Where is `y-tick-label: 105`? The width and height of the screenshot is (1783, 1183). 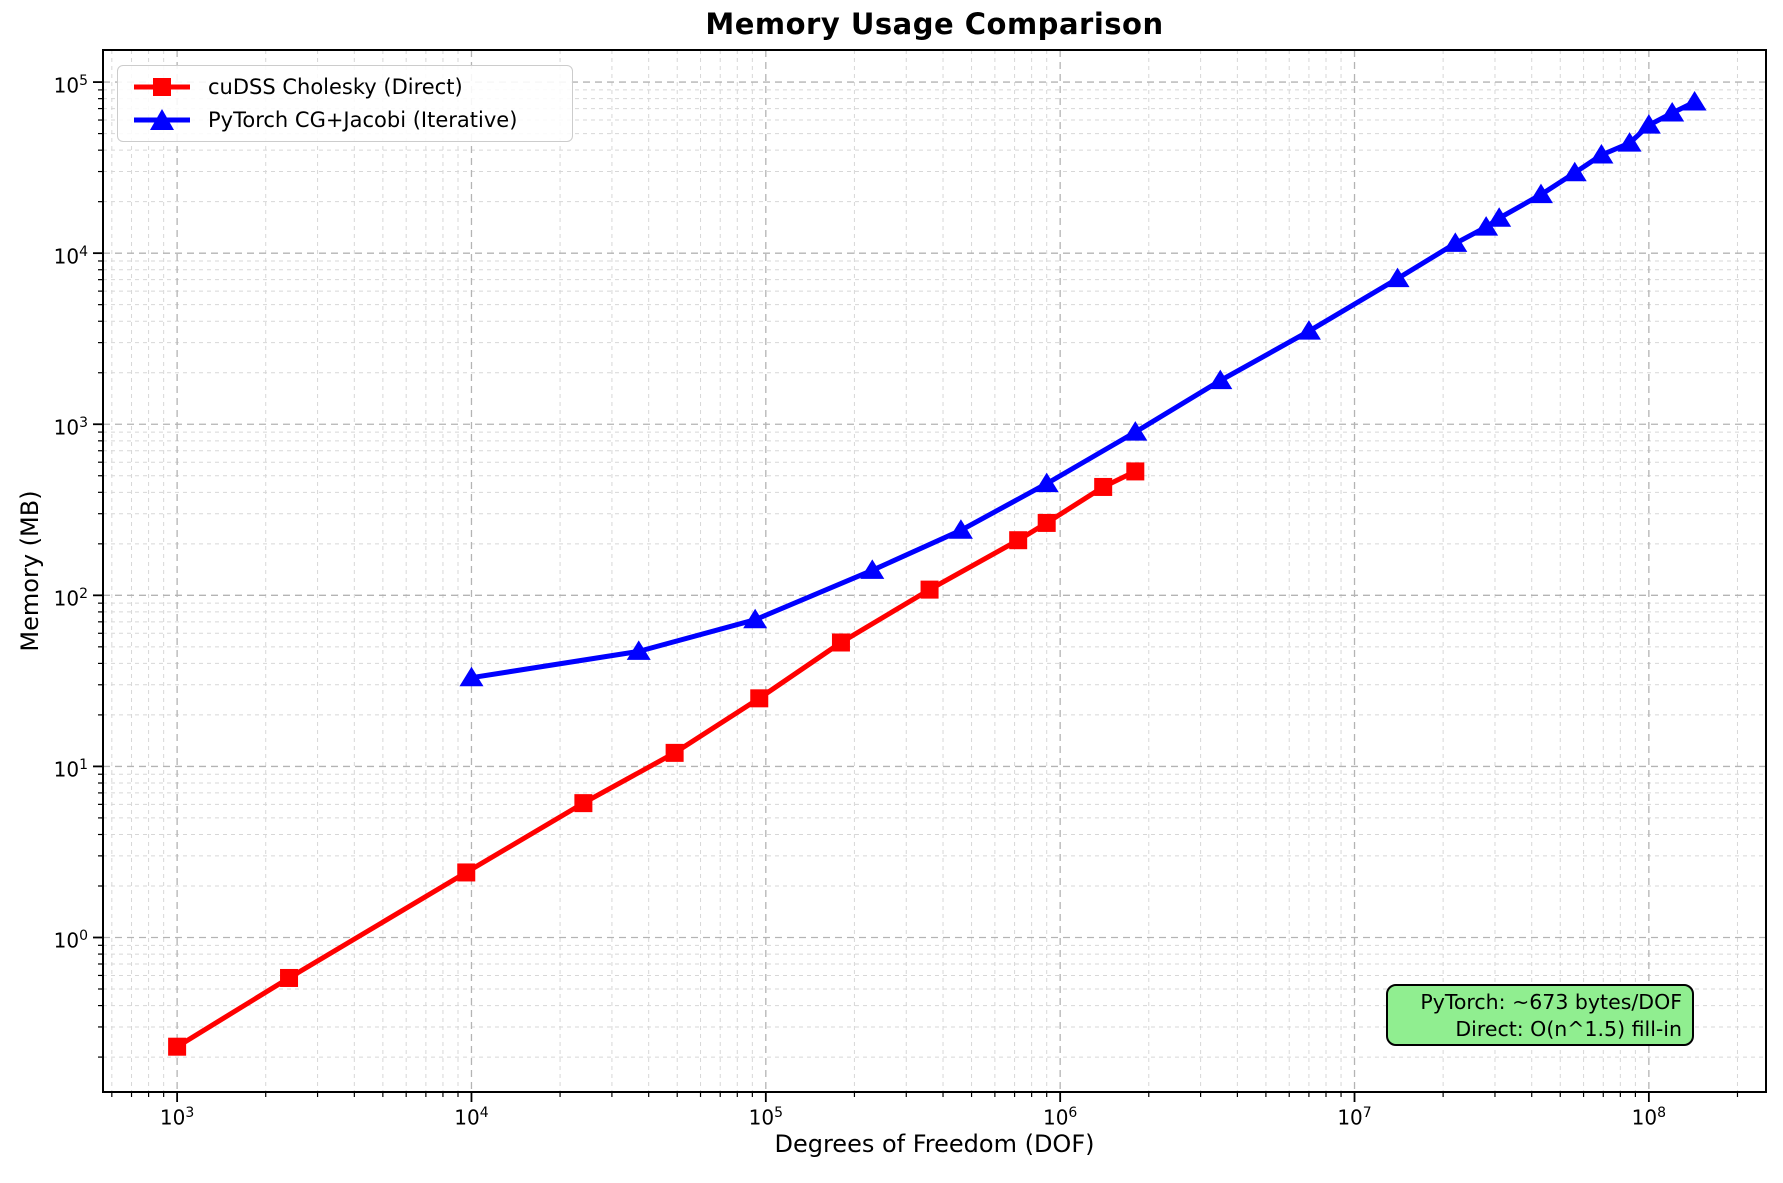
y-tick-label: 105 is located at coordinates (70, 85).